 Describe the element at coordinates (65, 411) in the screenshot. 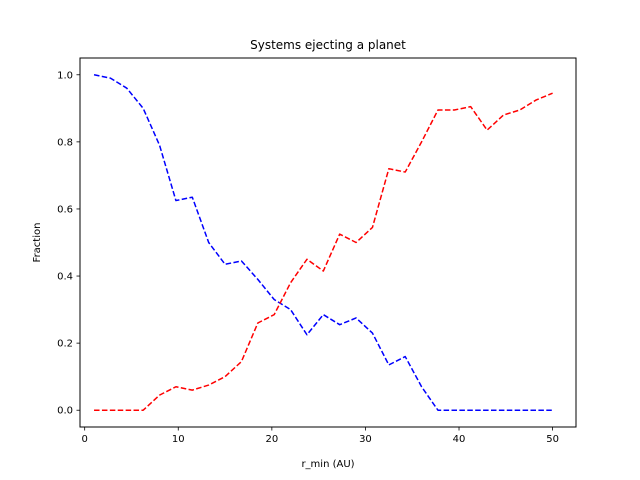

I see `y-tick-label: 0.0` at that location.